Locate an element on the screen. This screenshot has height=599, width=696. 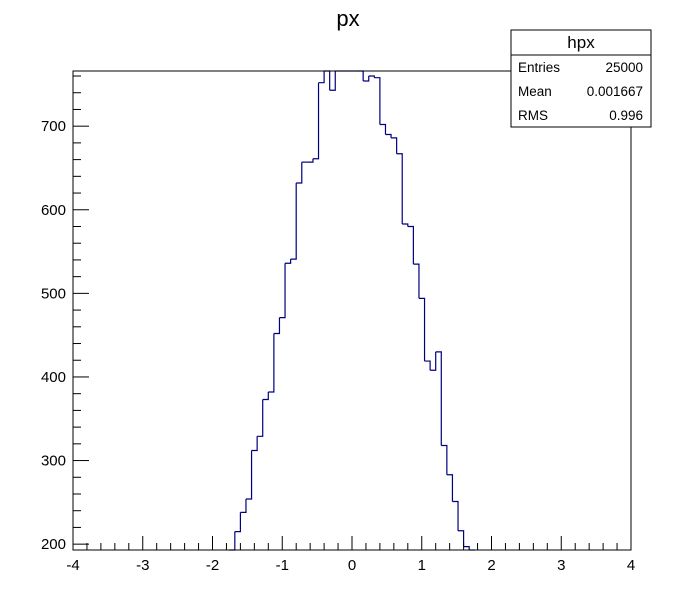
x-tick-label: -4 is located at coordinates (72, 565).